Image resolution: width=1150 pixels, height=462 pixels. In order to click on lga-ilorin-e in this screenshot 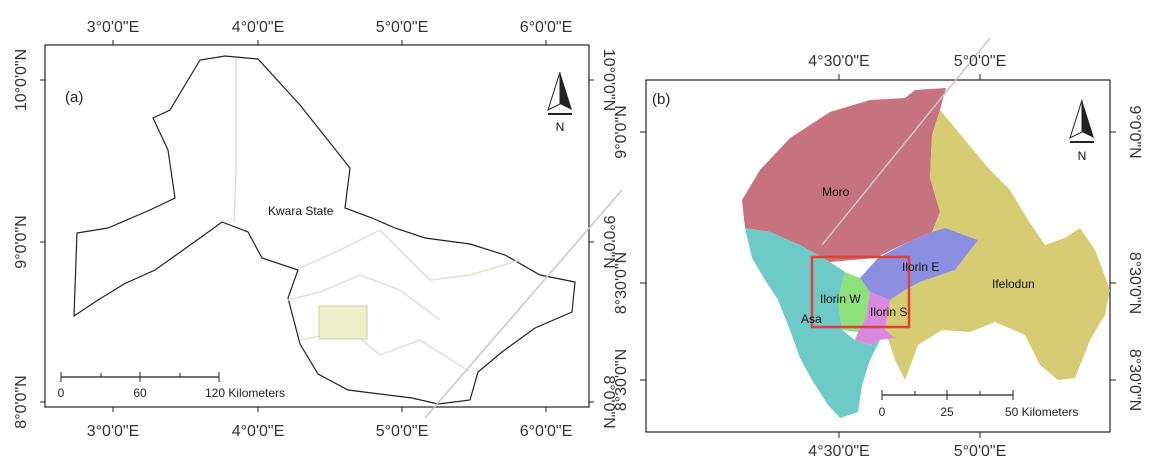, I will do `click(919, 264)`.